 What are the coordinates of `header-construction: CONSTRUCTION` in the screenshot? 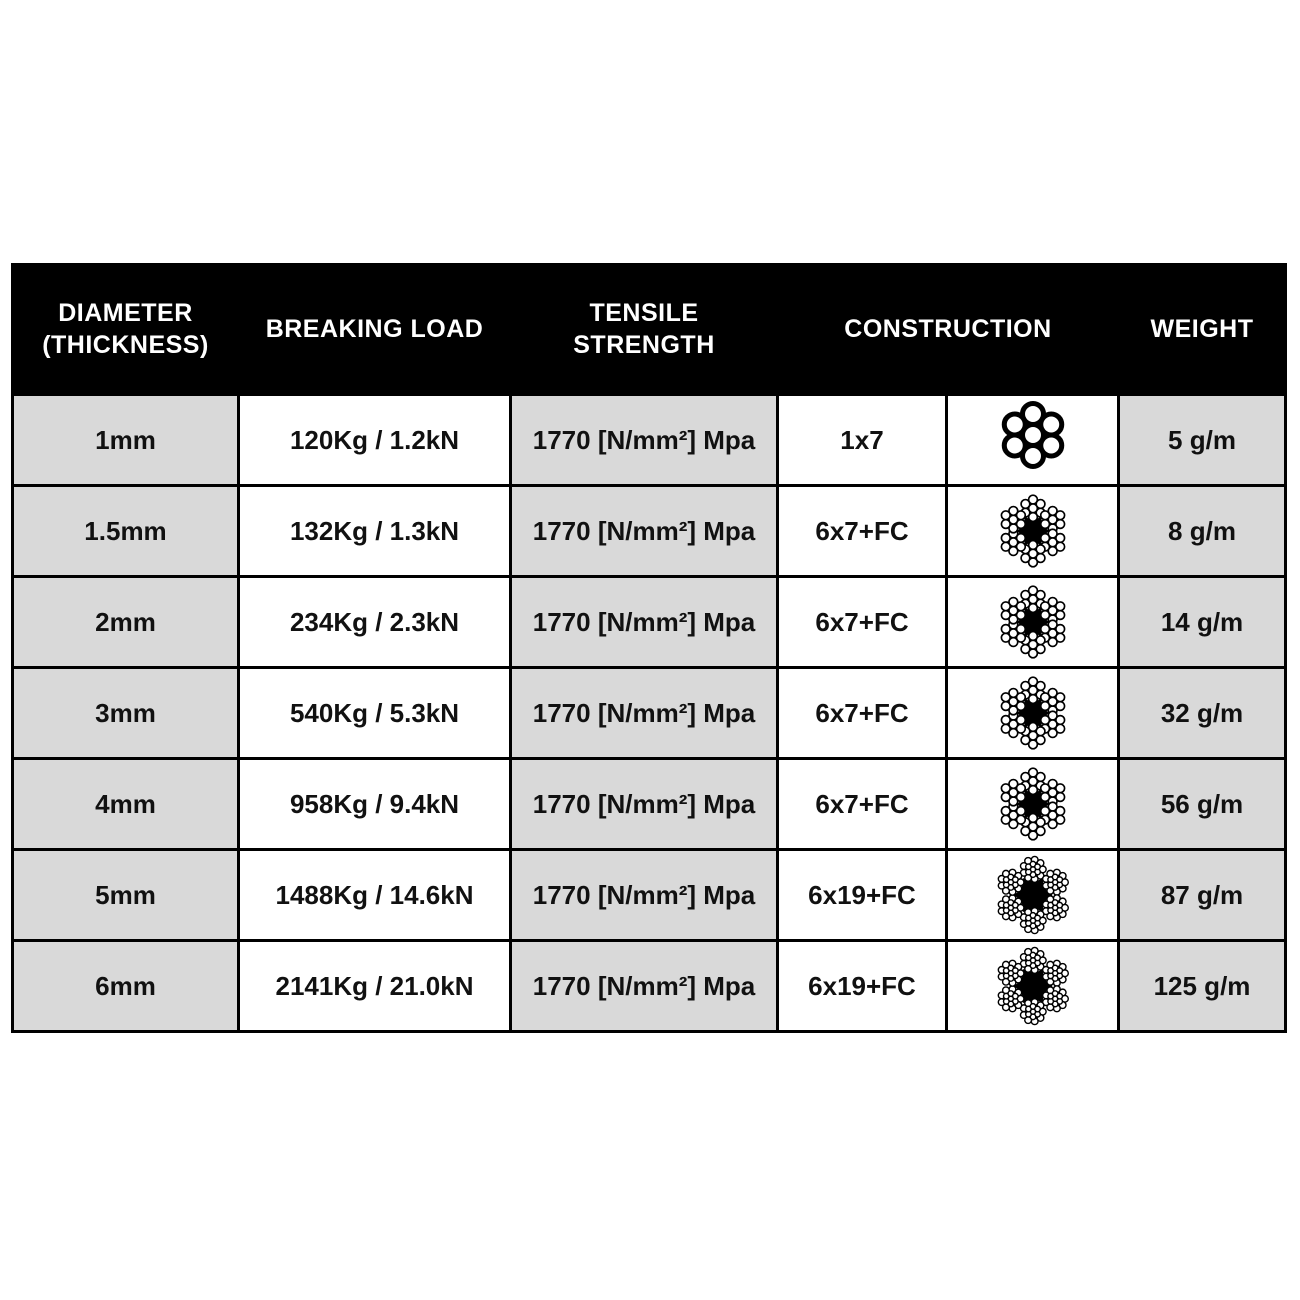 It's located at (948, 329).